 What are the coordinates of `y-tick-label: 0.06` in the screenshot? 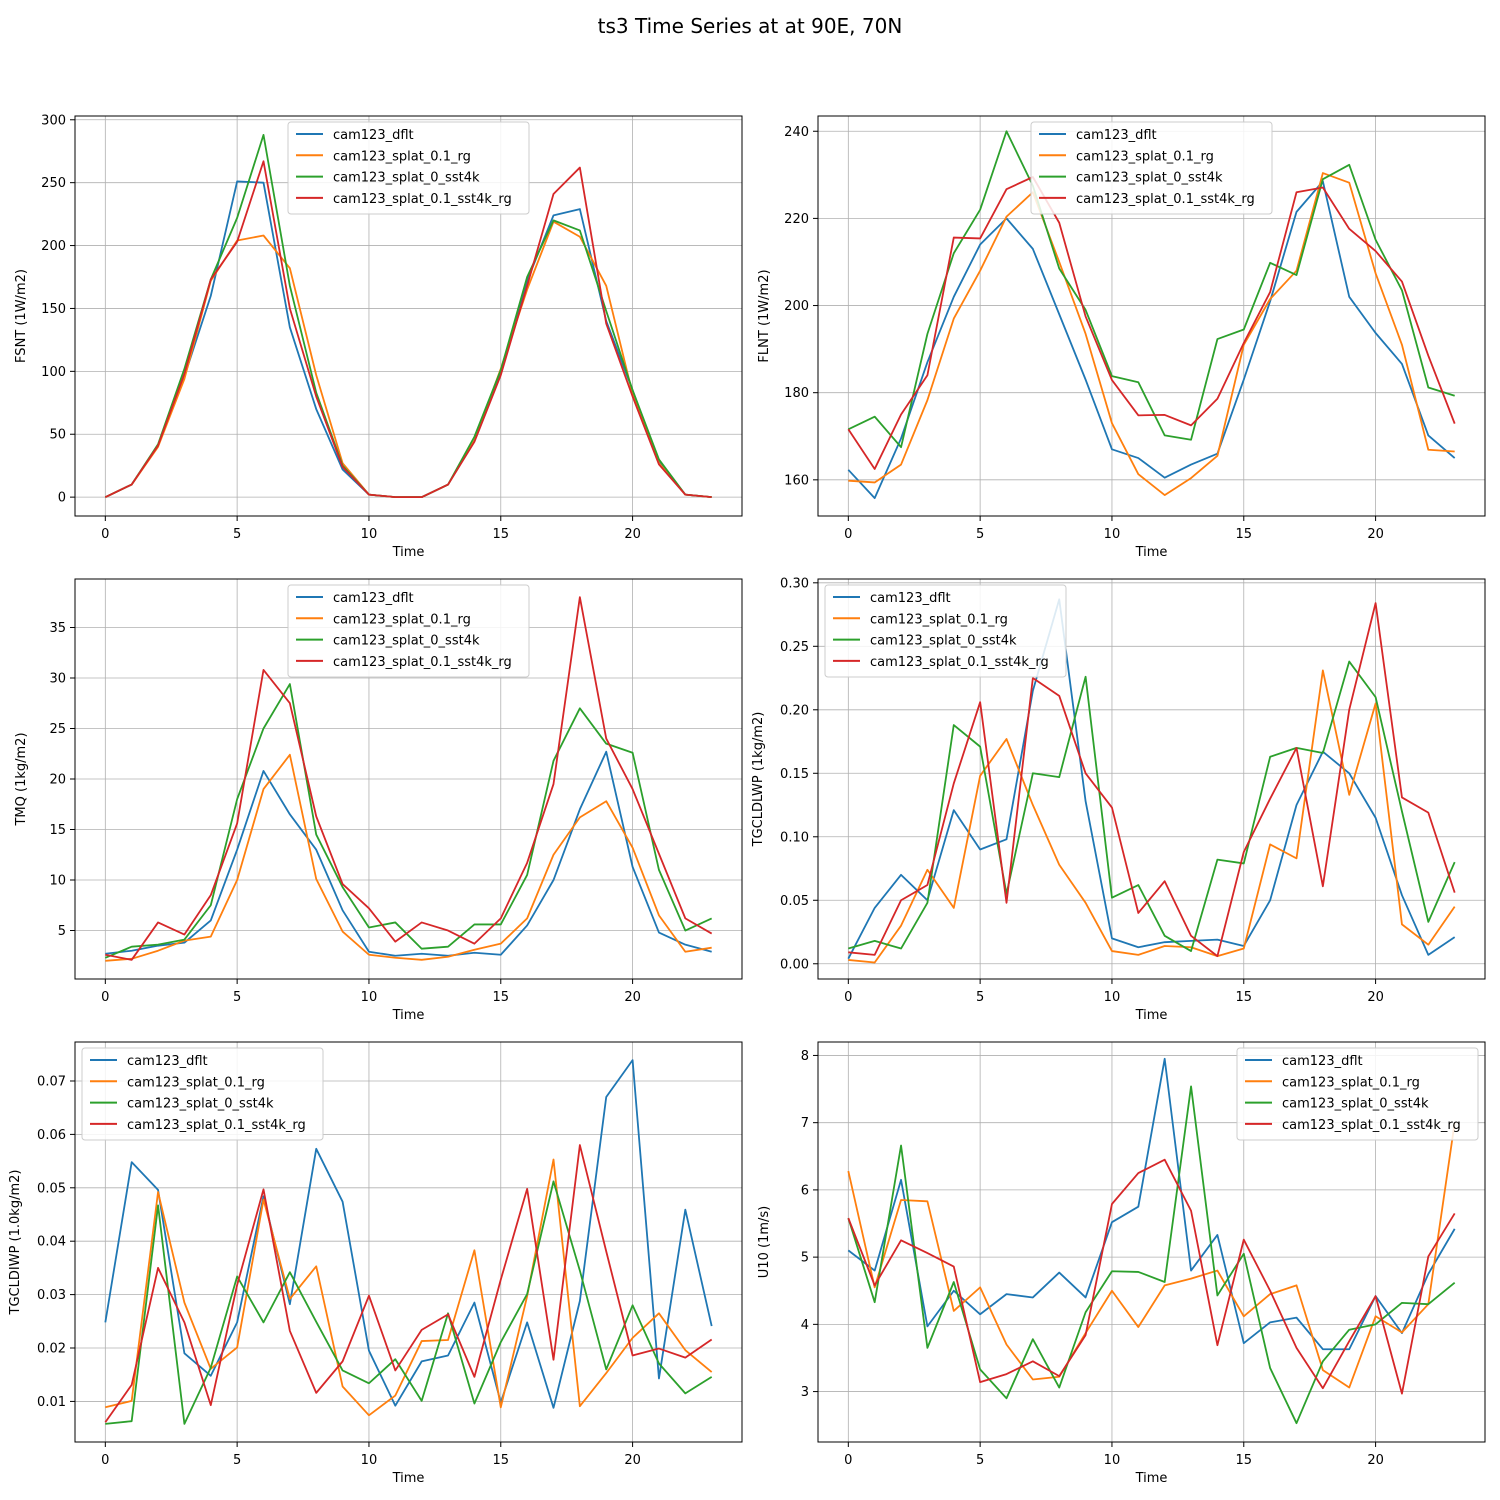 It's located at (51, 1135).